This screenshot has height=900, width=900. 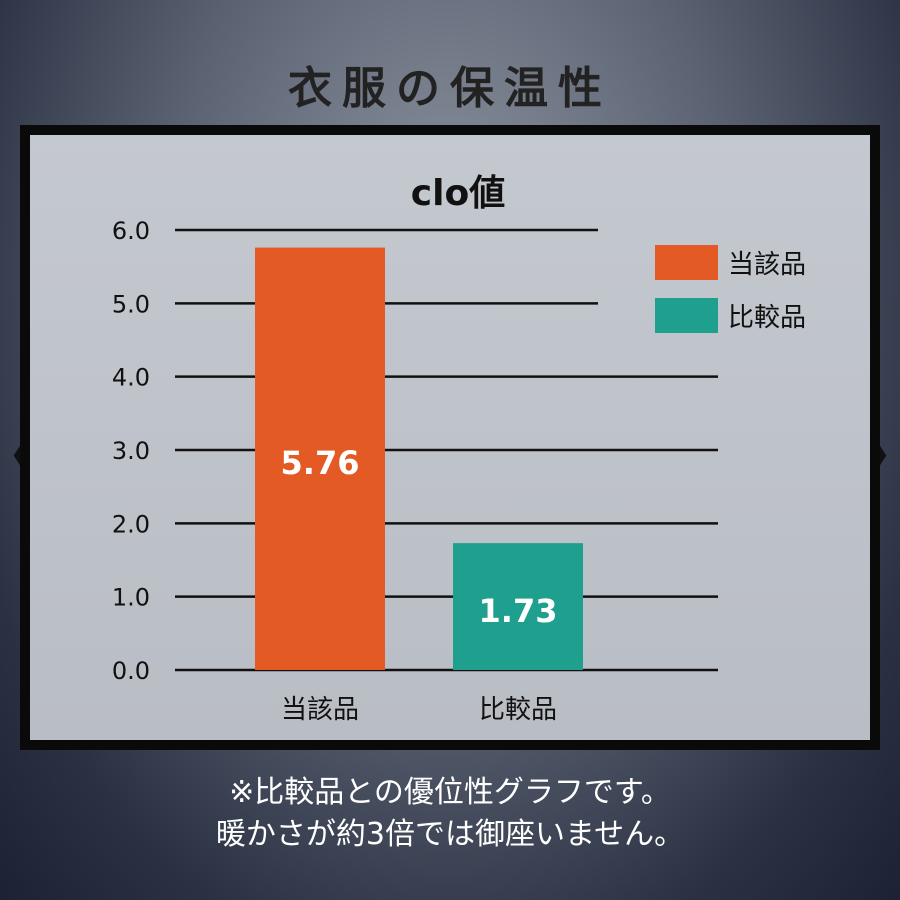 I want to click on y-tick-label: 6.0, so click(x=131, y=231).